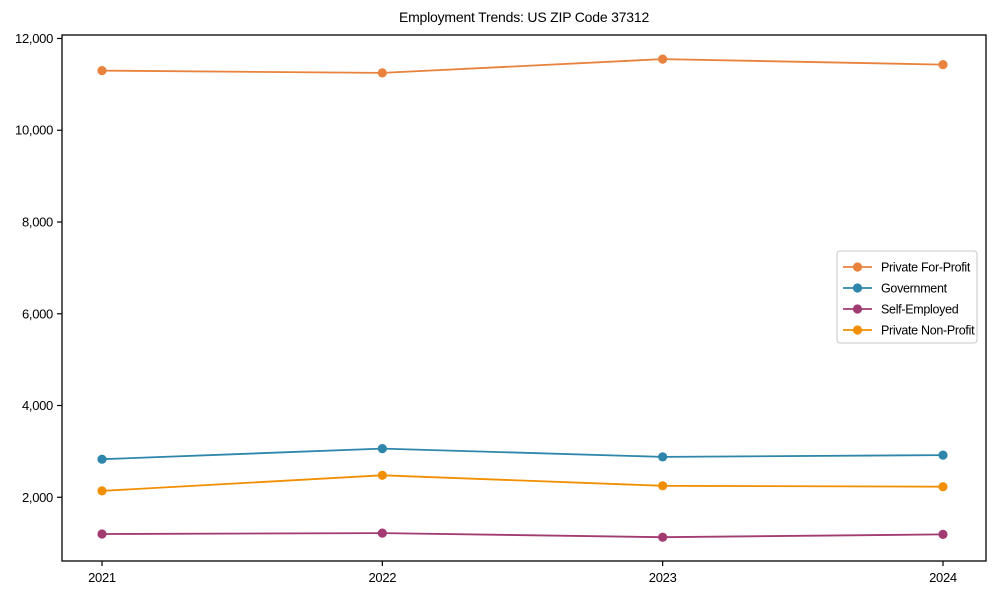 The width and height of the screenshot is (1000, 600). I want to click on x-tick-label: 2023, so click(663, 577).